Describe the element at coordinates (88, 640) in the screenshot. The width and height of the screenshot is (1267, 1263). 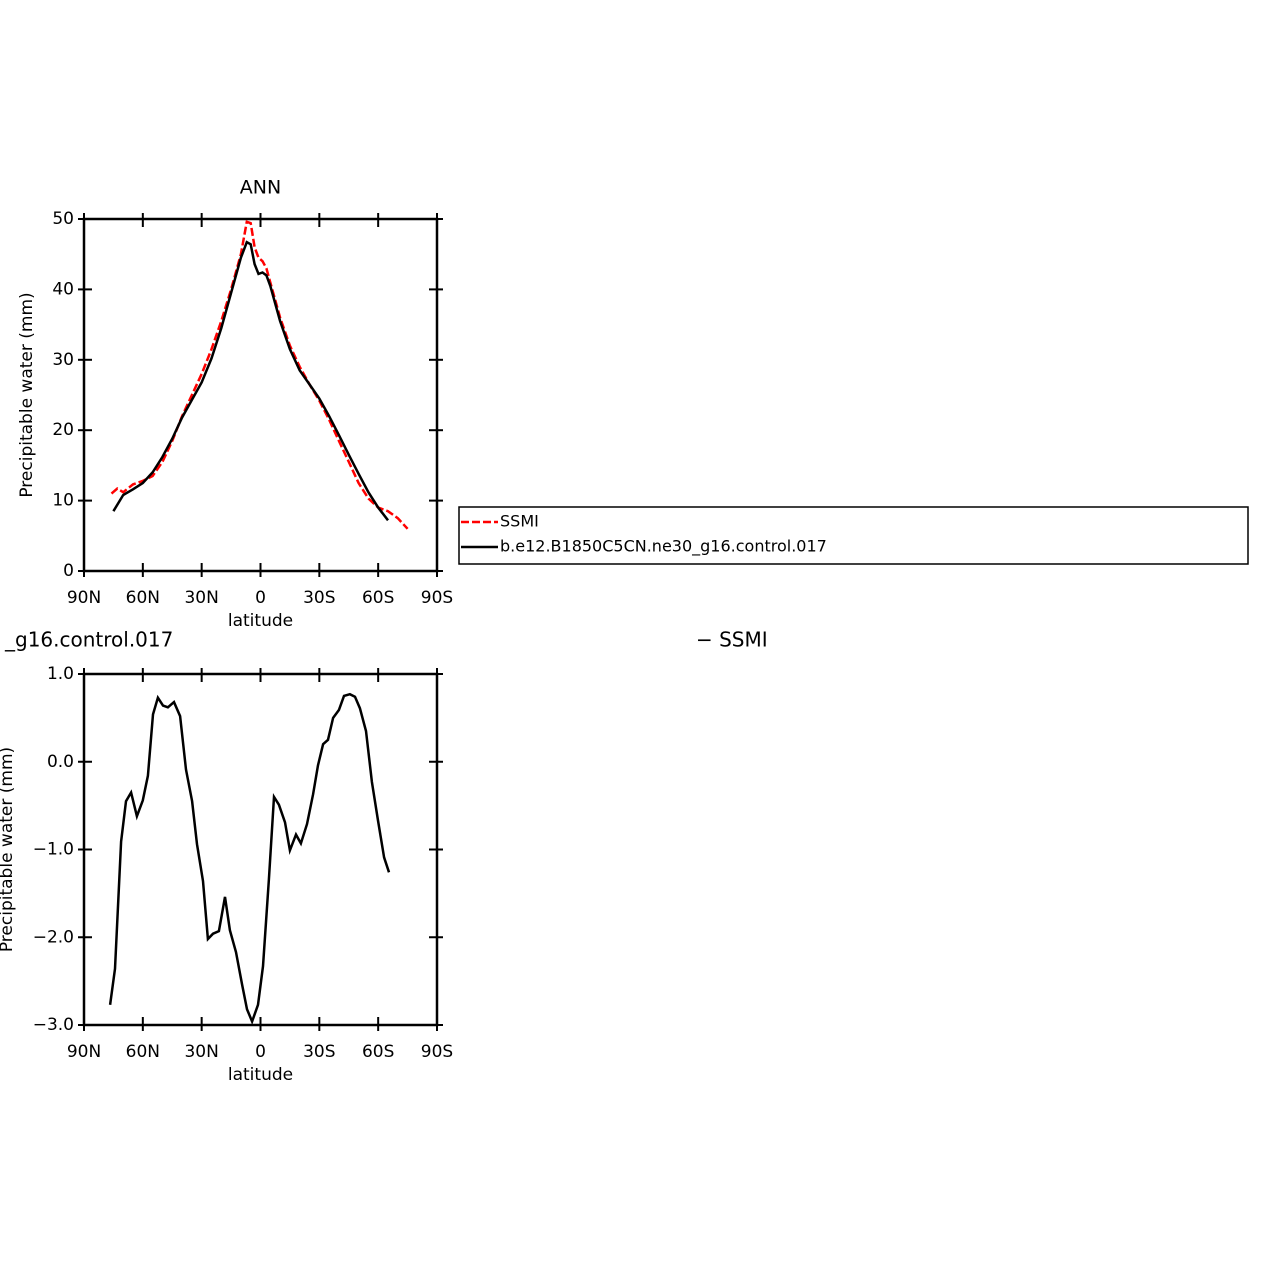
I see `chart-title: _g16.control.017` at that location.